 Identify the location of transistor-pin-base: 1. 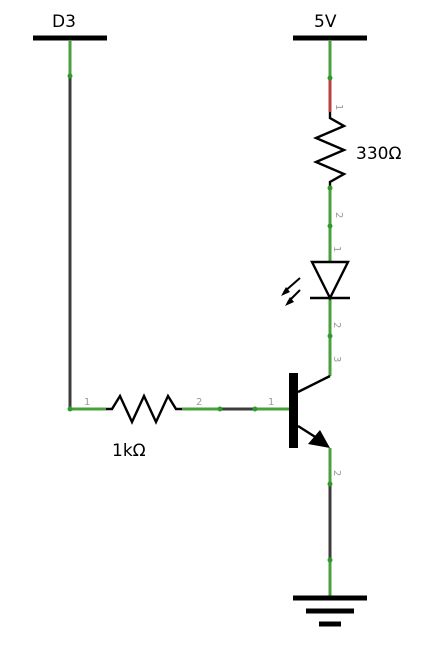
(271, 402).